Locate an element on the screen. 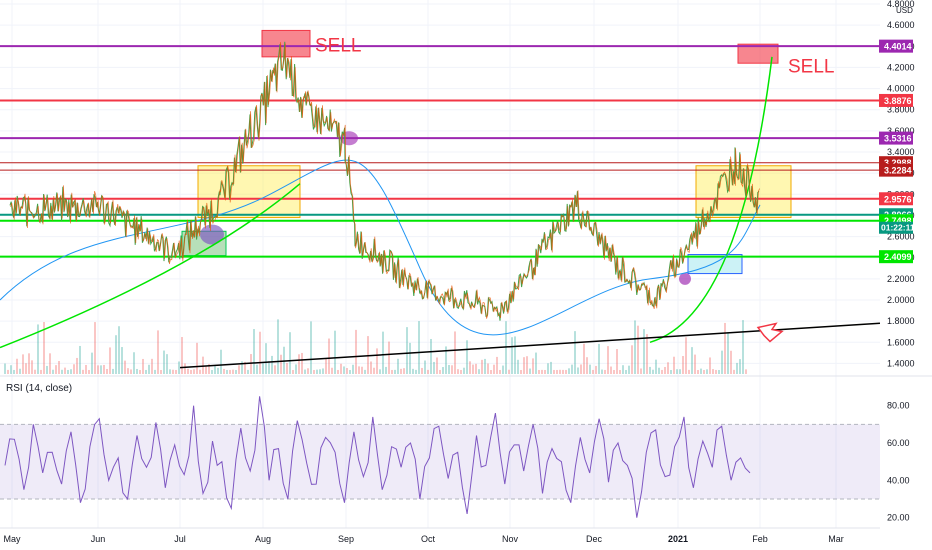  price-tick: 1.8000 is located at coordinates (901, 321).